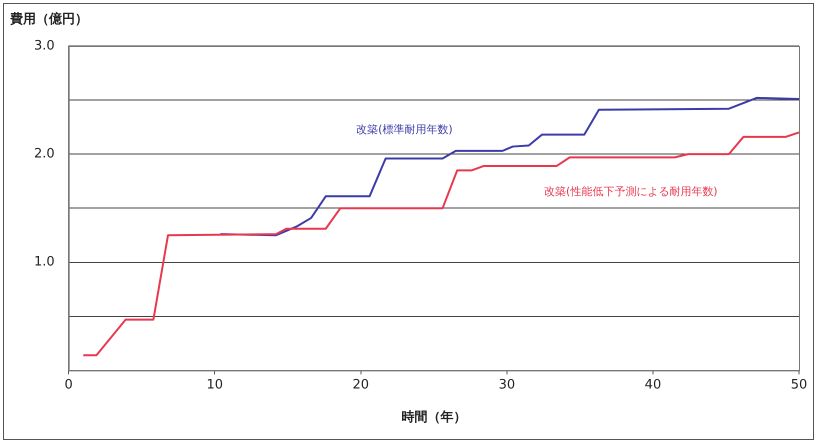 The height and width of the screenshot is (446, 821). Describe the element at coordinates (507, 385) in the screenshot. I see `x-tick-label: 30` at that location.